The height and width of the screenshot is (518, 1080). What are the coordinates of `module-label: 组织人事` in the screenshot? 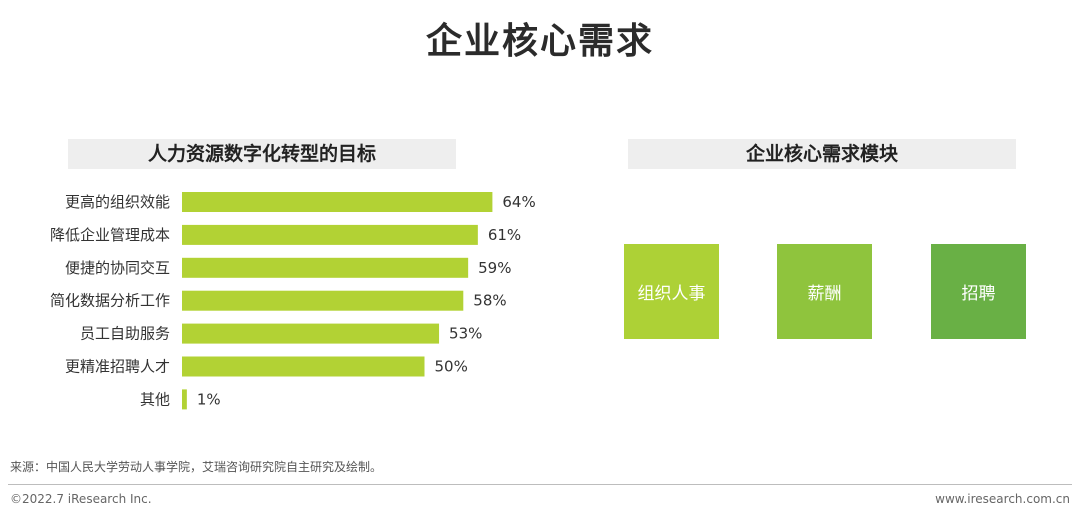 It's located at (671, 294).